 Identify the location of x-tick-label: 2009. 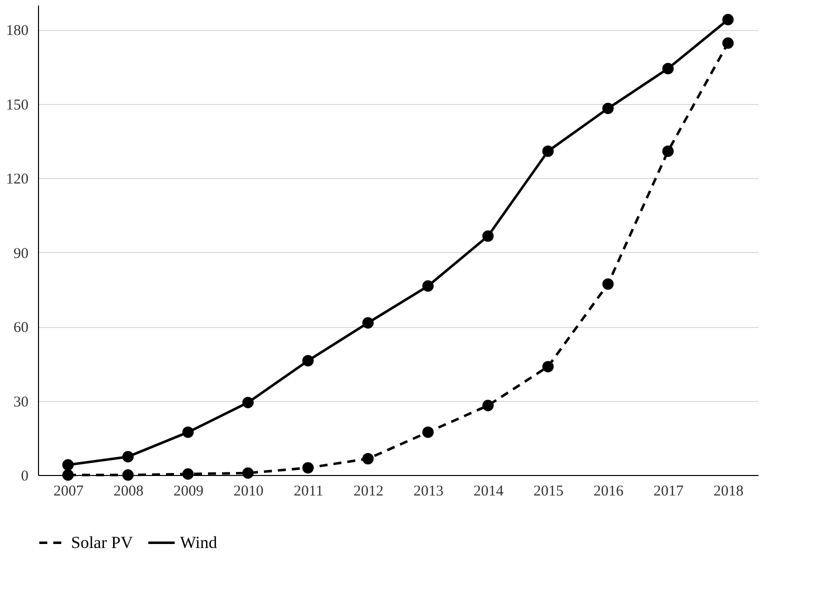
(189, 492).